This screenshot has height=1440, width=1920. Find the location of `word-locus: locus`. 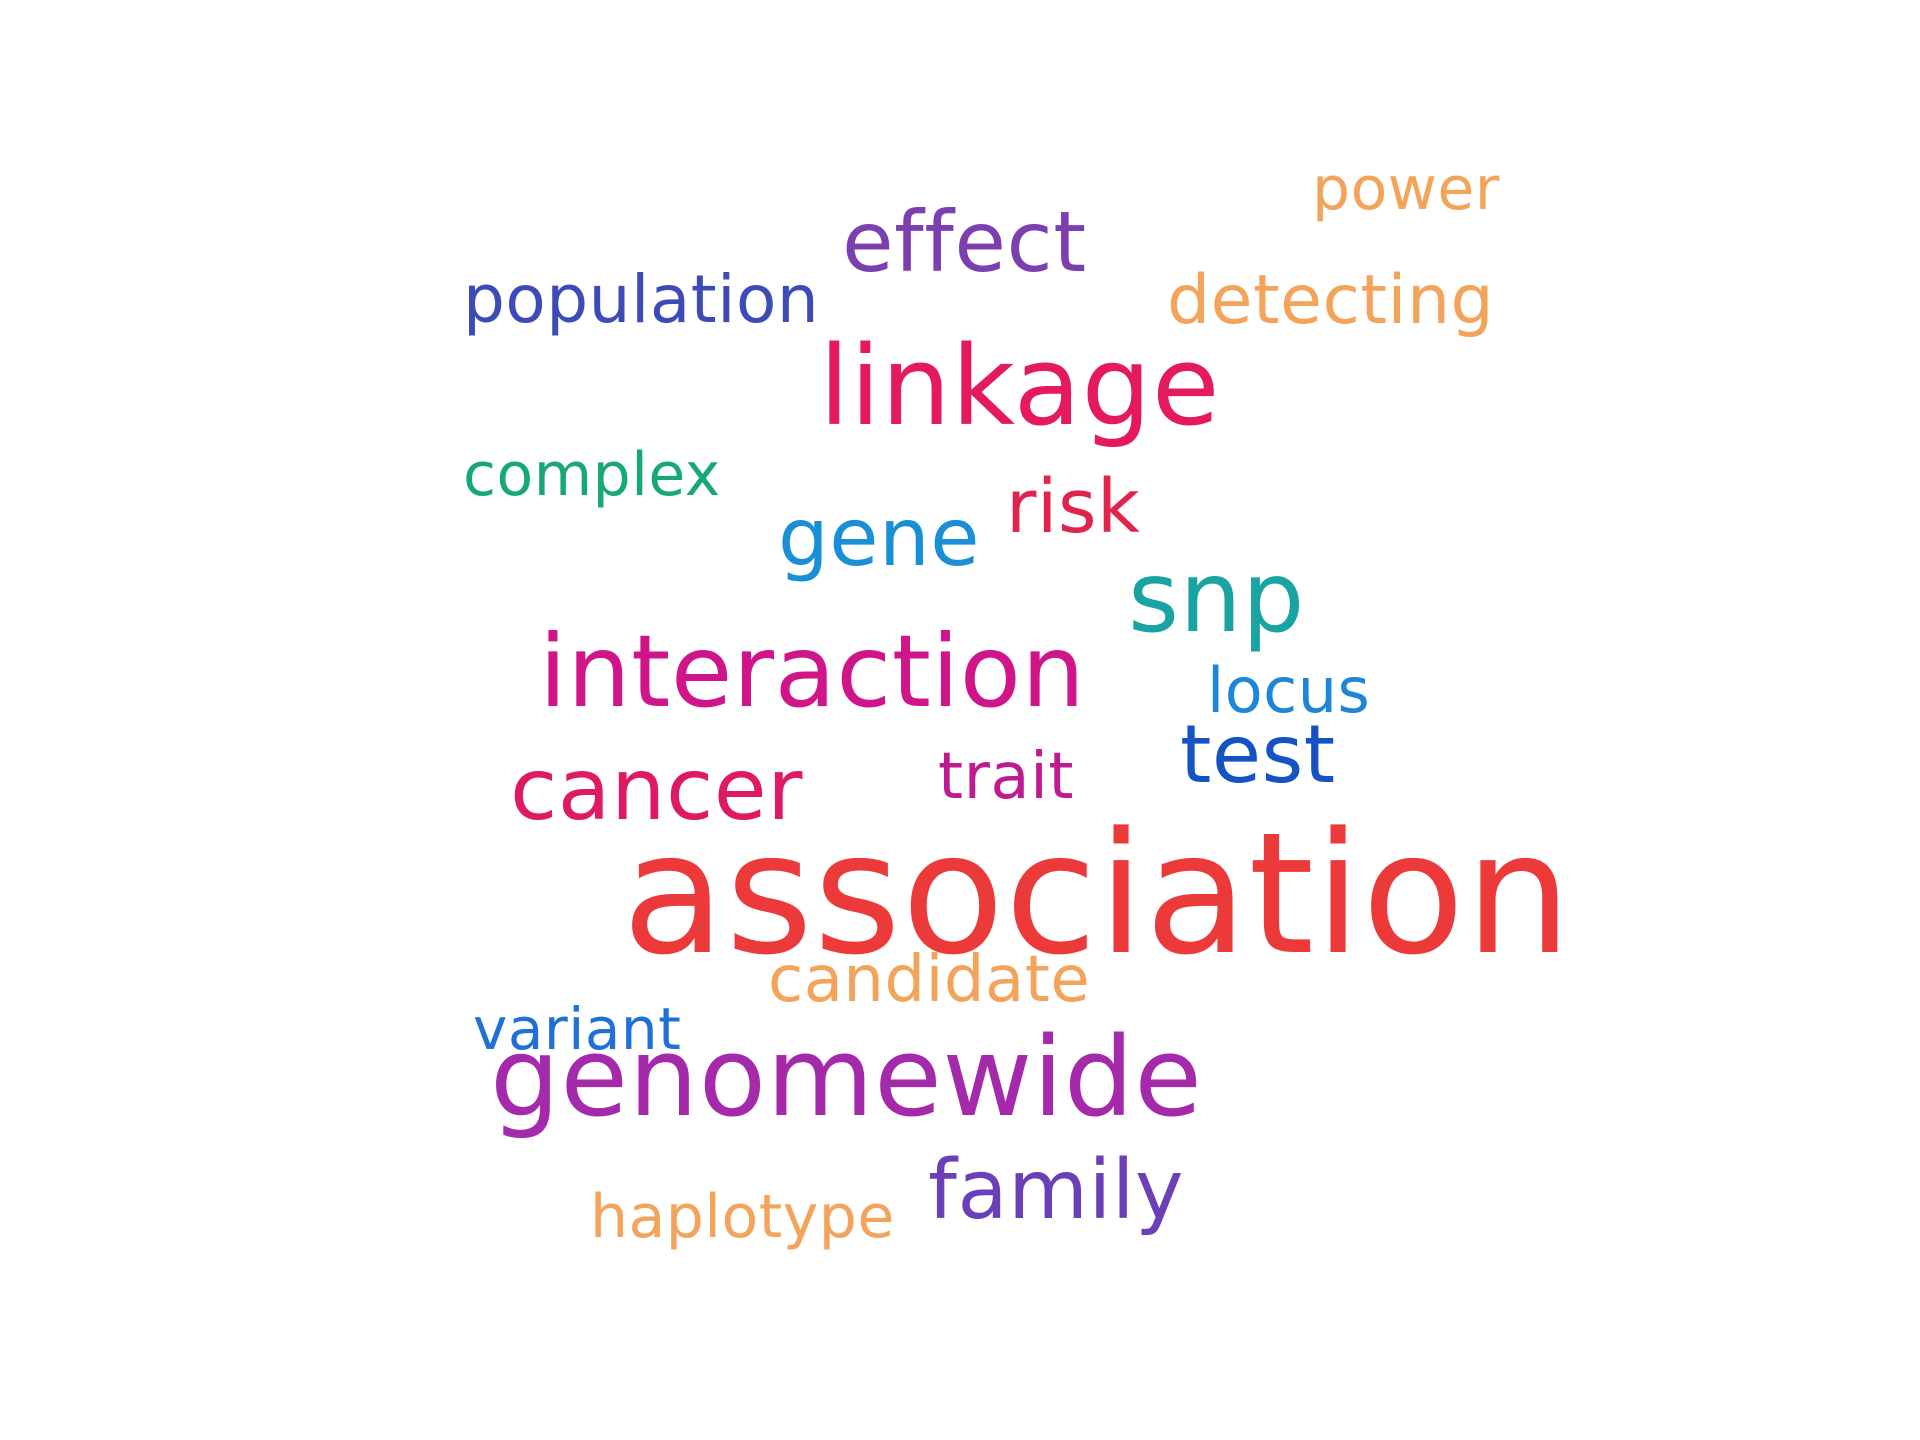

word-locus: locus is located at coordinates (1289, 690).